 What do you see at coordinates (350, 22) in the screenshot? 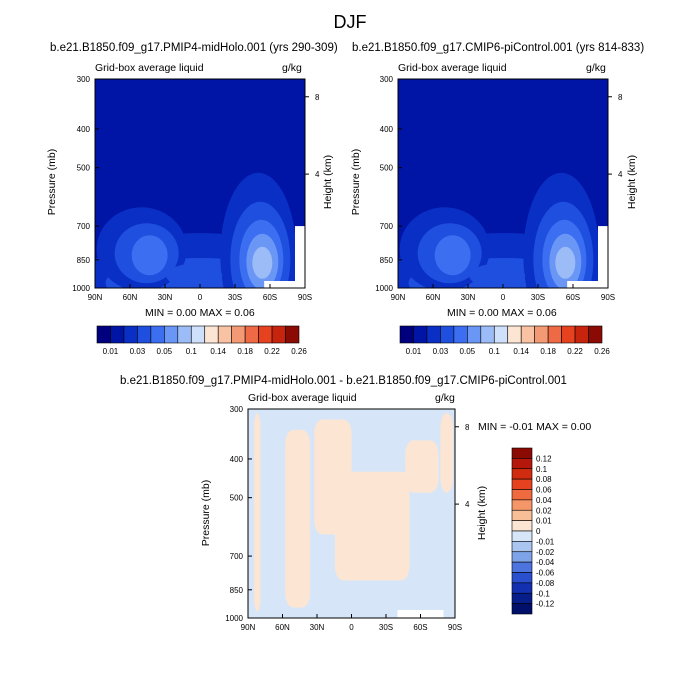
I see `figure-title: DJF` at bounding box center [350, 22].